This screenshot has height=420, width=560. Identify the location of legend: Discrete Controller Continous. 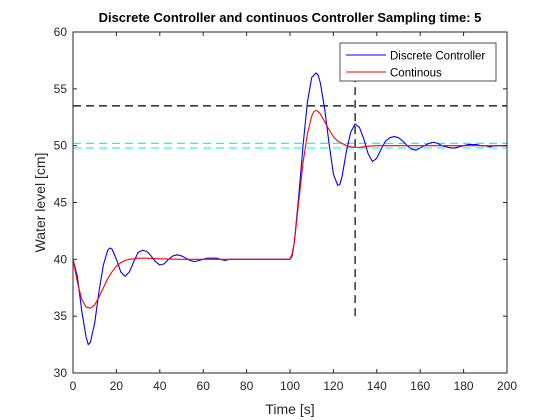
(418, 62).